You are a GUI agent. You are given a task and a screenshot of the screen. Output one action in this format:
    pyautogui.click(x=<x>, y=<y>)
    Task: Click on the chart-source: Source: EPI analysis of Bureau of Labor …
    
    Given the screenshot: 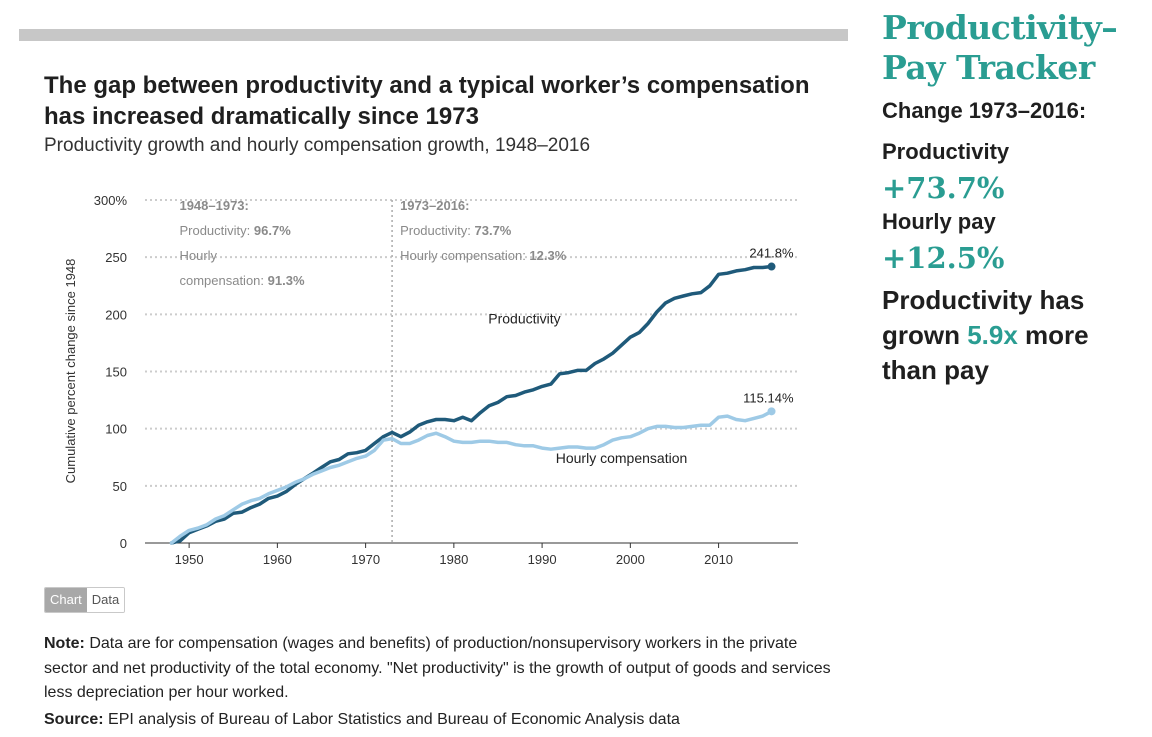 What is the action you would take?
    pyautogui.click(x=362, y=720)
    